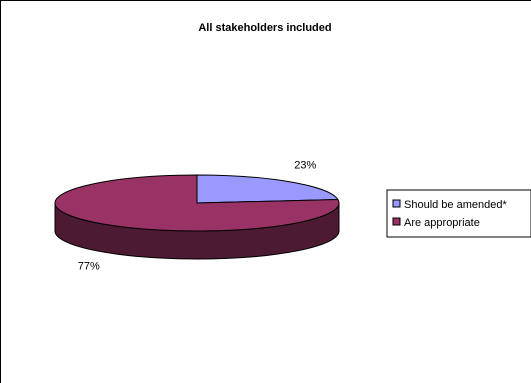 This screenshot has height=383, width=531. What do you see at coordinates (305, 165) in the screenshot?
I see `data-label-0: 23%` at bounding box center [305, 165].